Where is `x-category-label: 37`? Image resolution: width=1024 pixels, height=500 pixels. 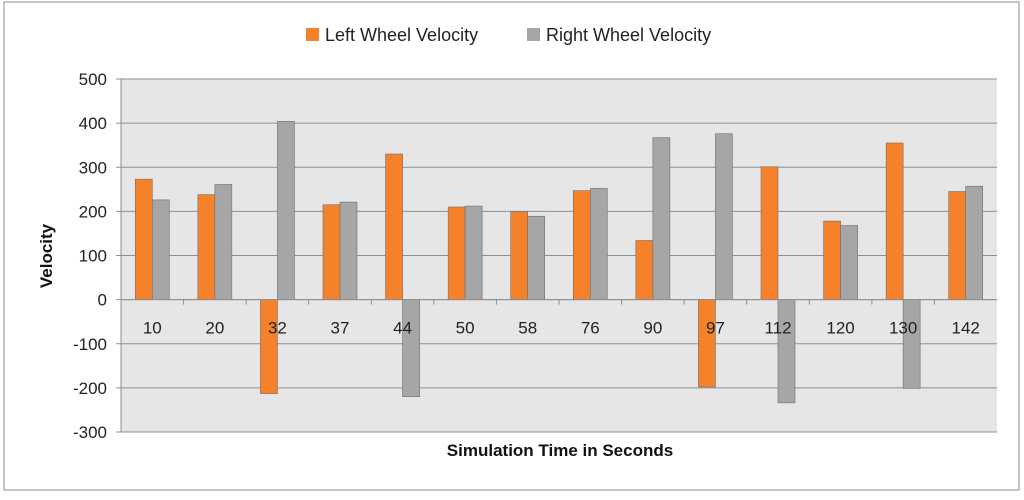 x-category-label: 37 is located at coordinates (340, 328).